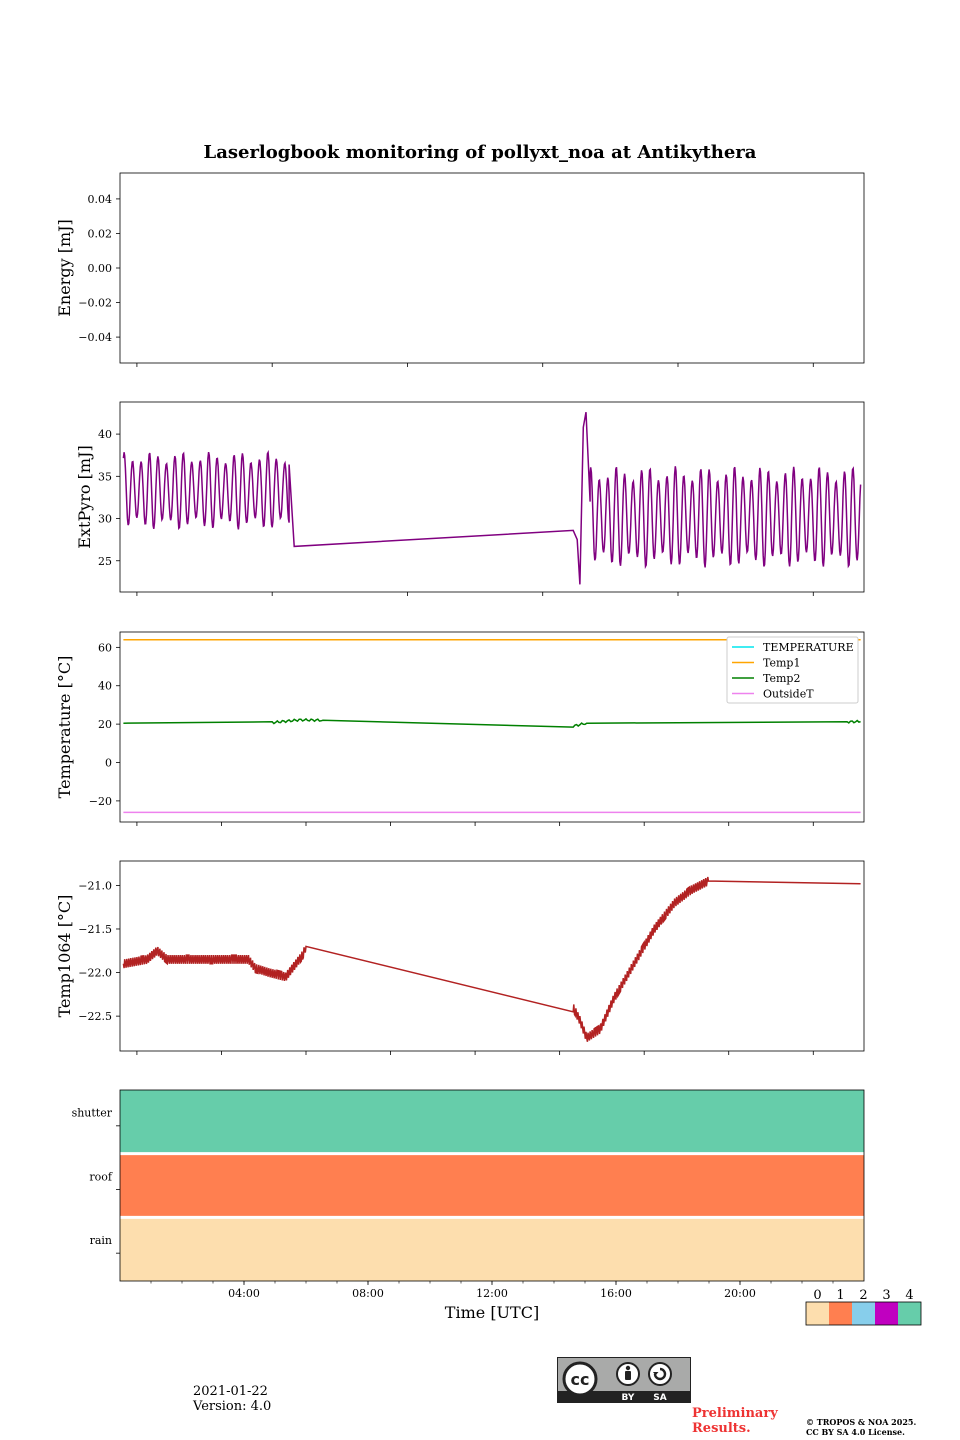 The image size is (960, 1440). I want to click on cc-license-graphic: cc BY SA, so click(624, 1381).